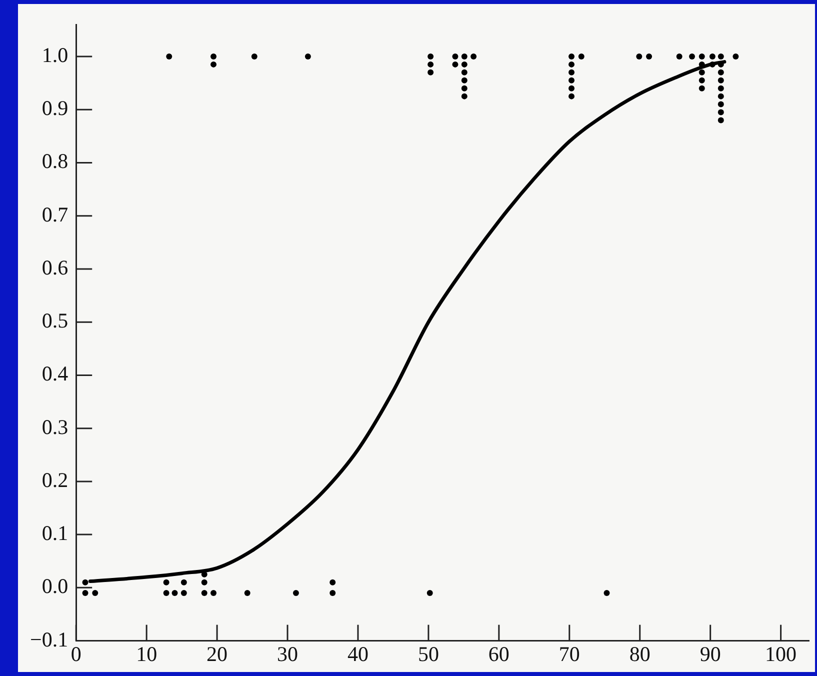  I want to click on x-tick-label: 100, so click(781, 654).